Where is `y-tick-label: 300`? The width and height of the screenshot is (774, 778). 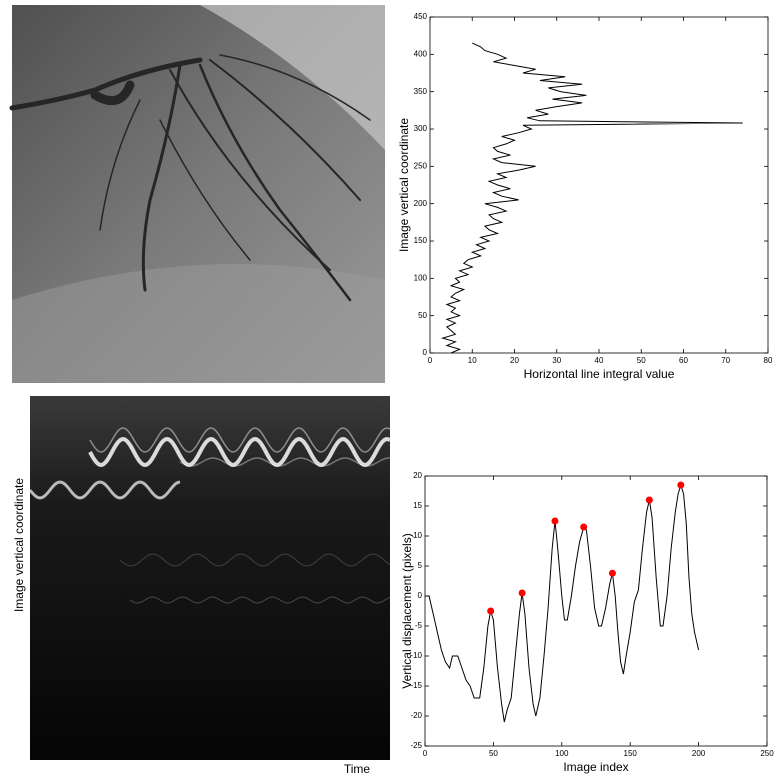
y-tick-label: 300 is located at coordinates (421, 128).